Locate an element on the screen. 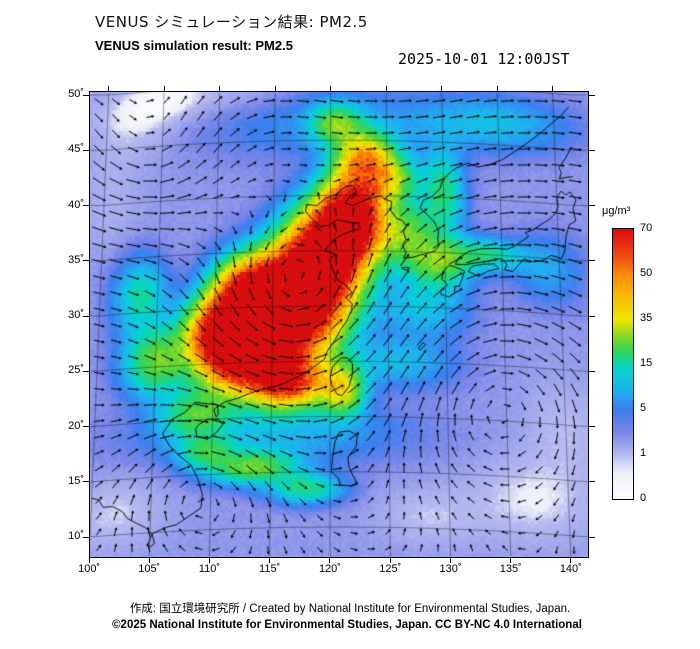  legend-tick-label: 70 is located at coordinates (646, 228).